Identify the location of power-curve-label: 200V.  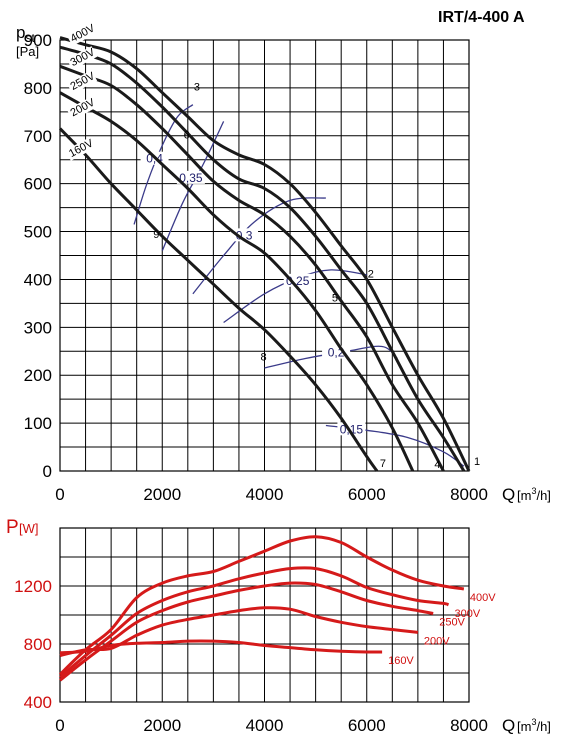
(437, 641).